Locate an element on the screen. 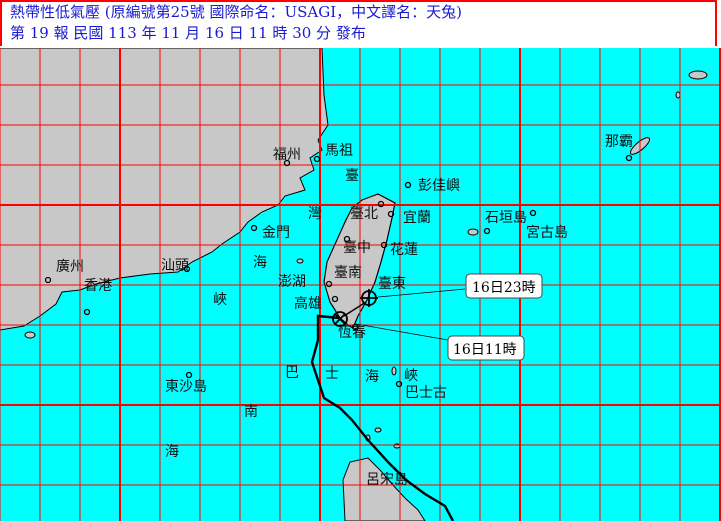  label-hualien: 花蓮 is located at coordinates (404, 250).